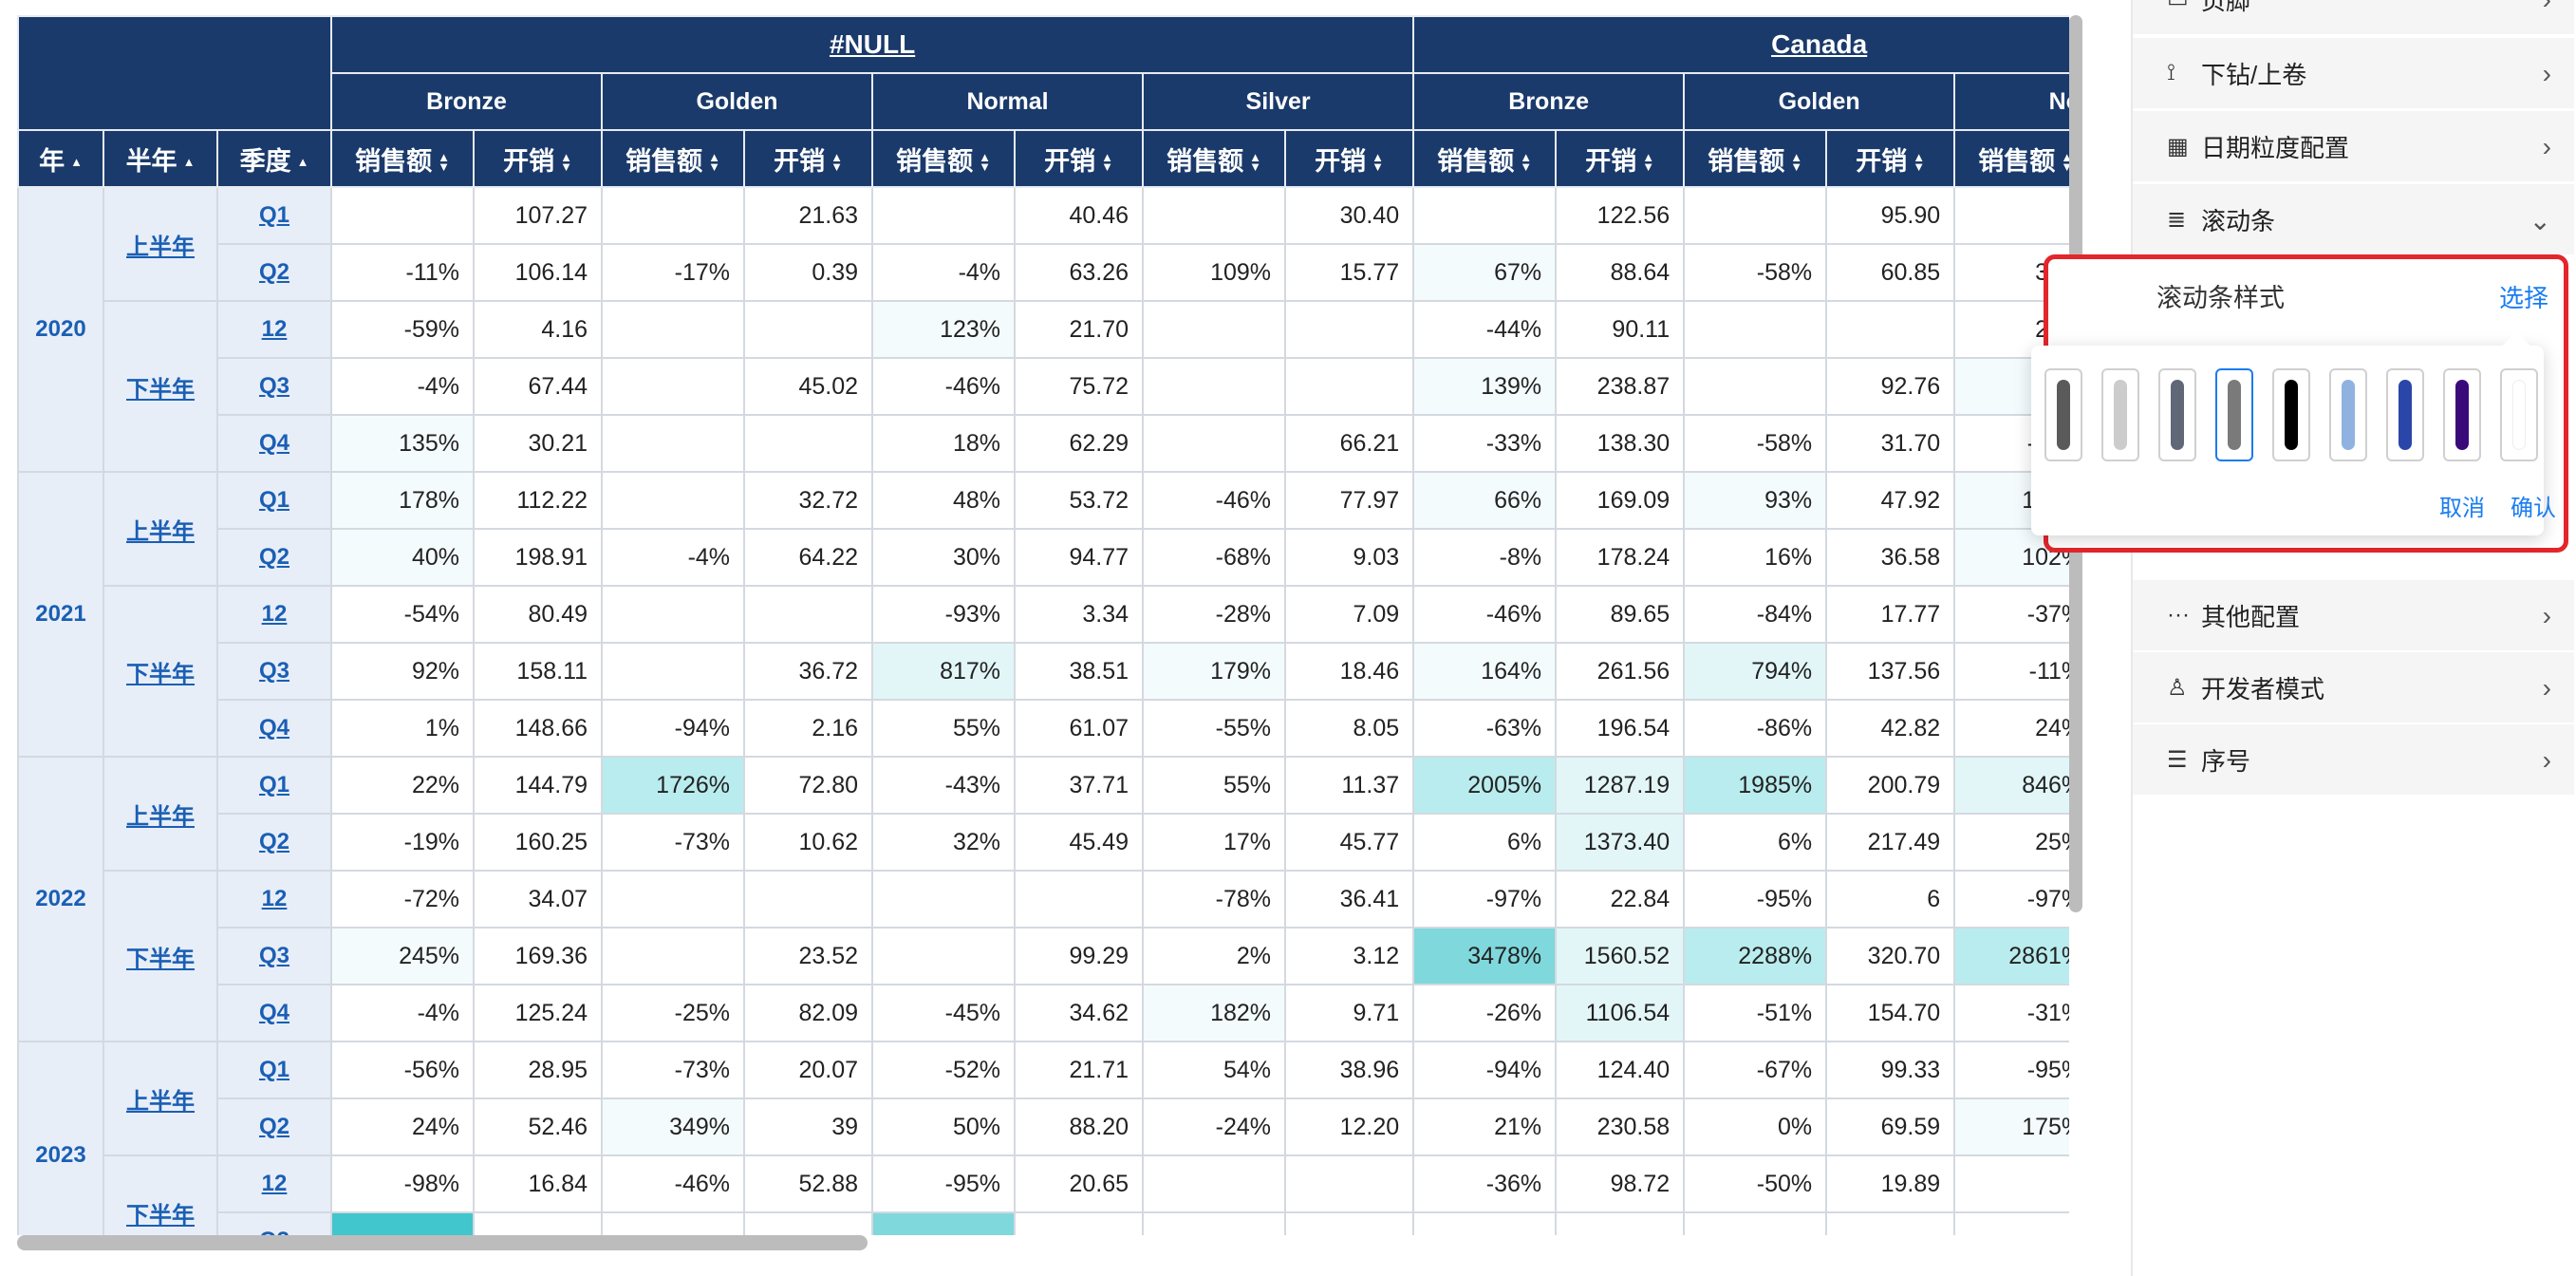 The height and width of the screenshot is (1276, 2576). Describe the element at coordinates (275, 386) in the screenshot. I see `quarter-link: Q3` at that location.